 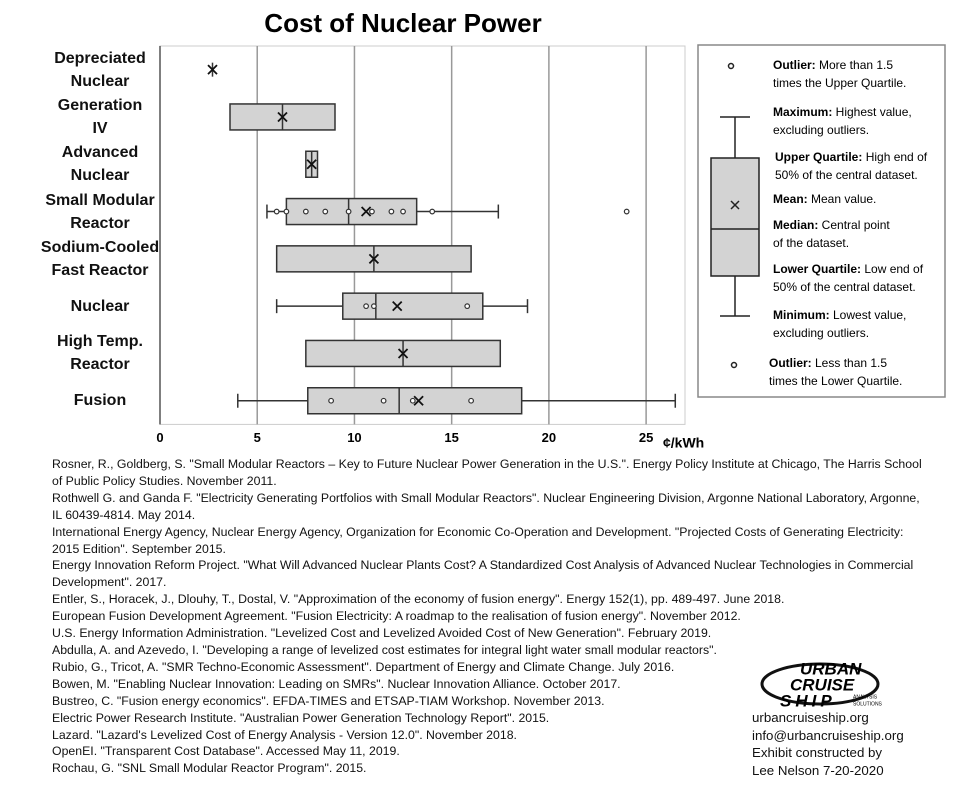 I want to click on legend-text: times the Upper Quartile., so click(x=839, y=83).